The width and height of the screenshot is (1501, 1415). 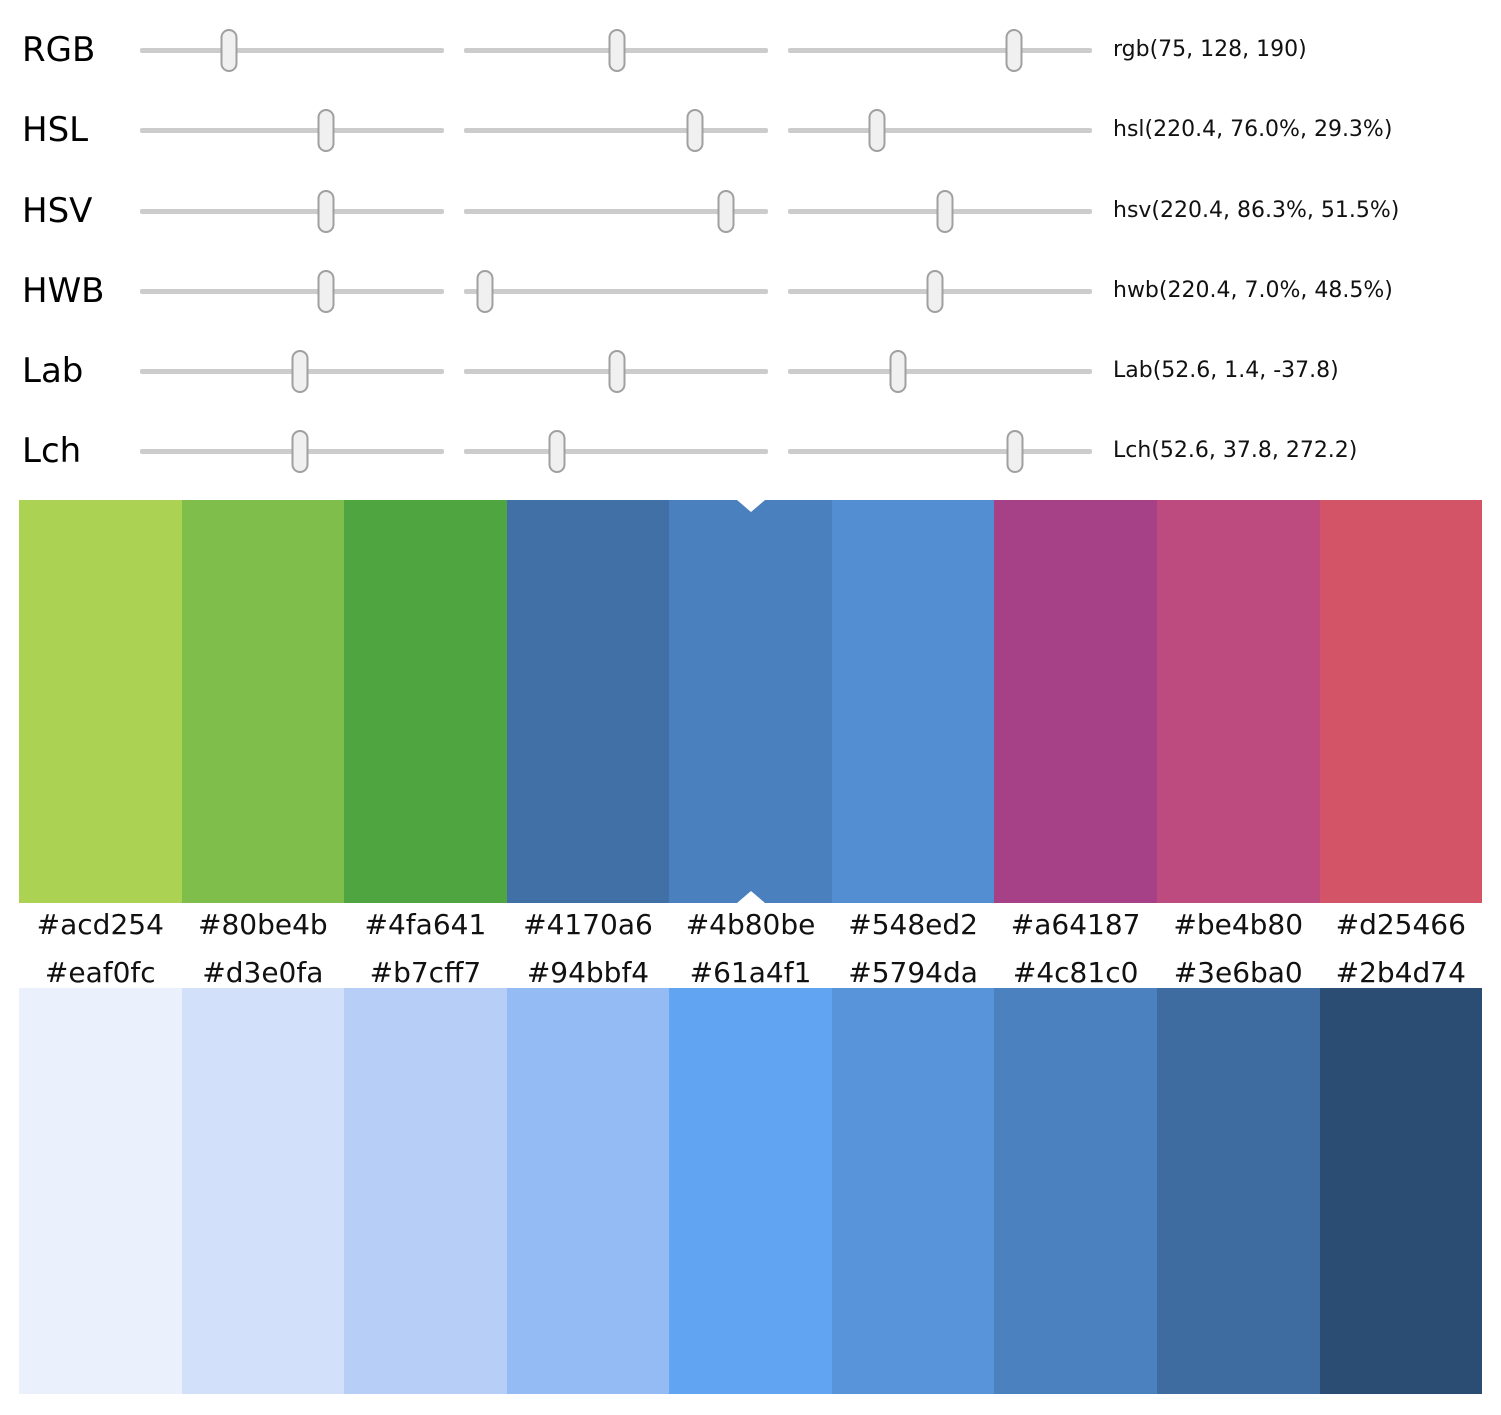 What do you see at coordinates (588, 924) in the screenshot?
I see `hex-label: #4170a6` at bounding box center [588, 924].